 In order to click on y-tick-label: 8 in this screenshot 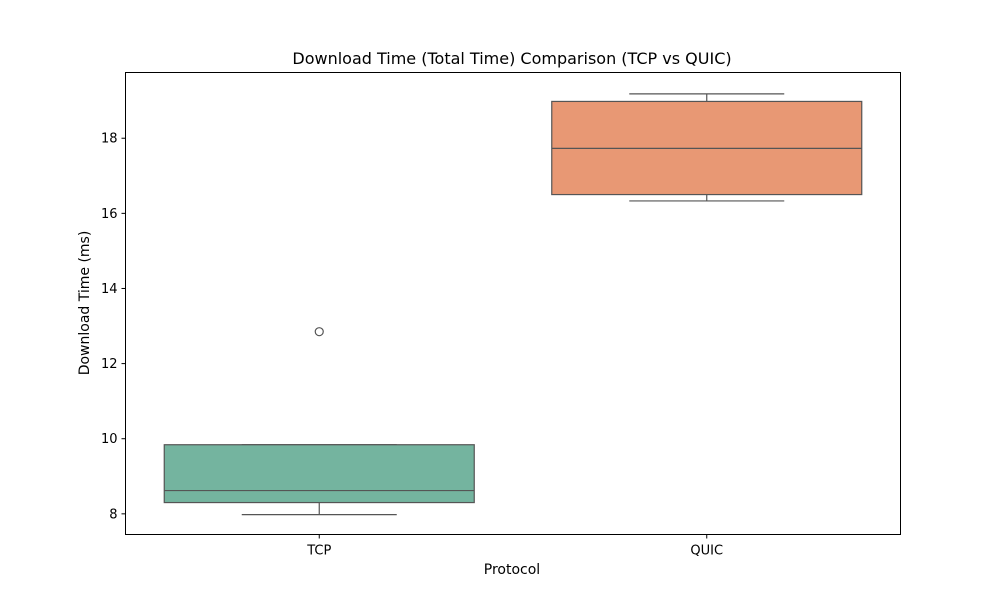, I will do `click(113, 514)`.